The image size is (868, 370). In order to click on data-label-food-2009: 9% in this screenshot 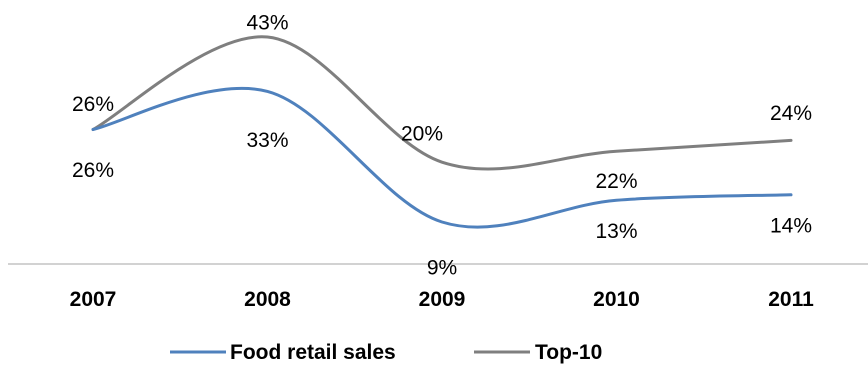, I will do `click(442, 268)`.